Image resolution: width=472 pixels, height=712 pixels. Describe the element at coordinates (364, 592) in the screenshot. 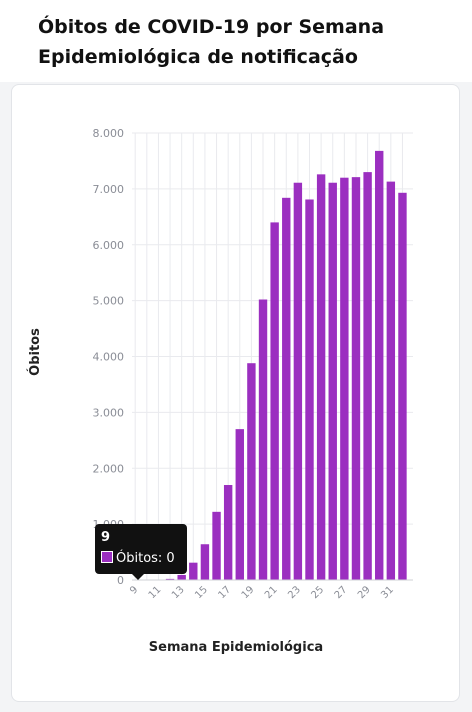

I see `x-tick-label: 29` at that location.